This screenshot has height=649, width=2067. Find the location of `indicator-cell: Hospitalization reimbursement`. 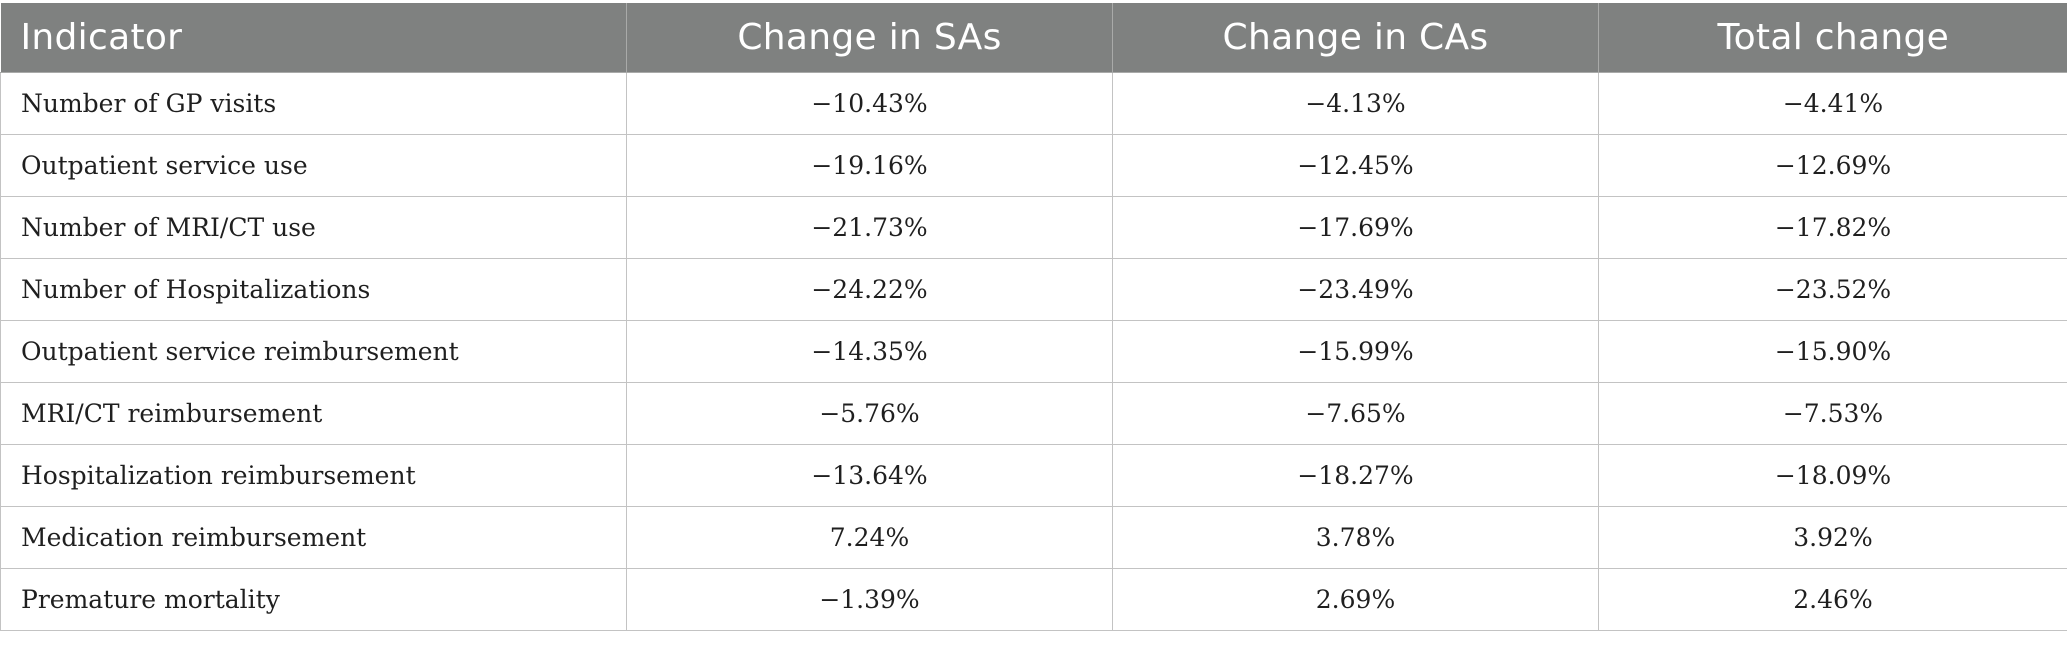

indicator-cell: Hospitalization reimbursement is located at coordinates (313, 475).